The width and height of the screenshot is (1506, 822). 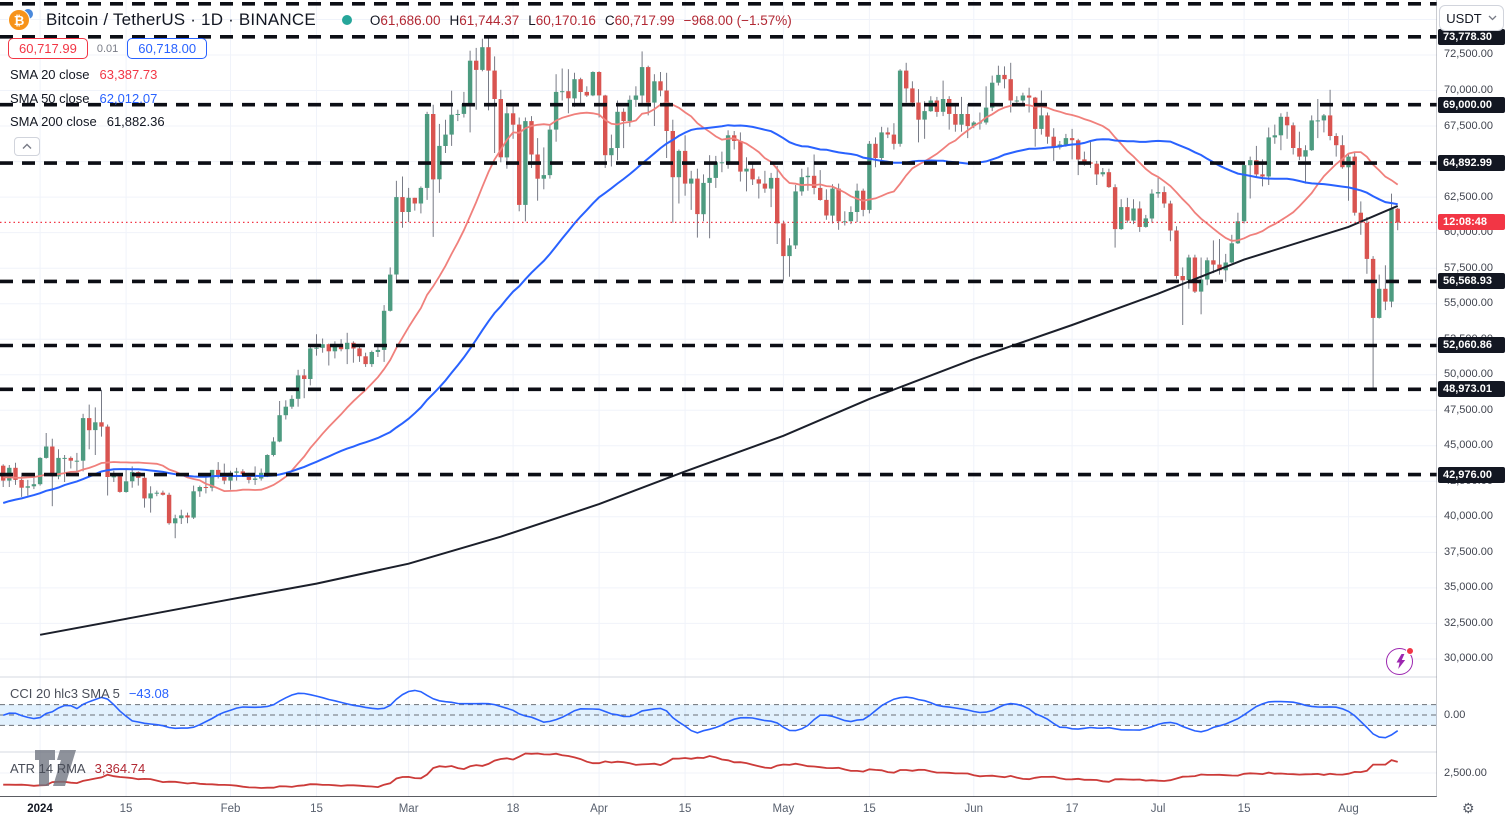 What do you see at coordinates (974, 809) in the screenshot?
I see `time-axis-label: Jun` at bounding box center [974, 809].